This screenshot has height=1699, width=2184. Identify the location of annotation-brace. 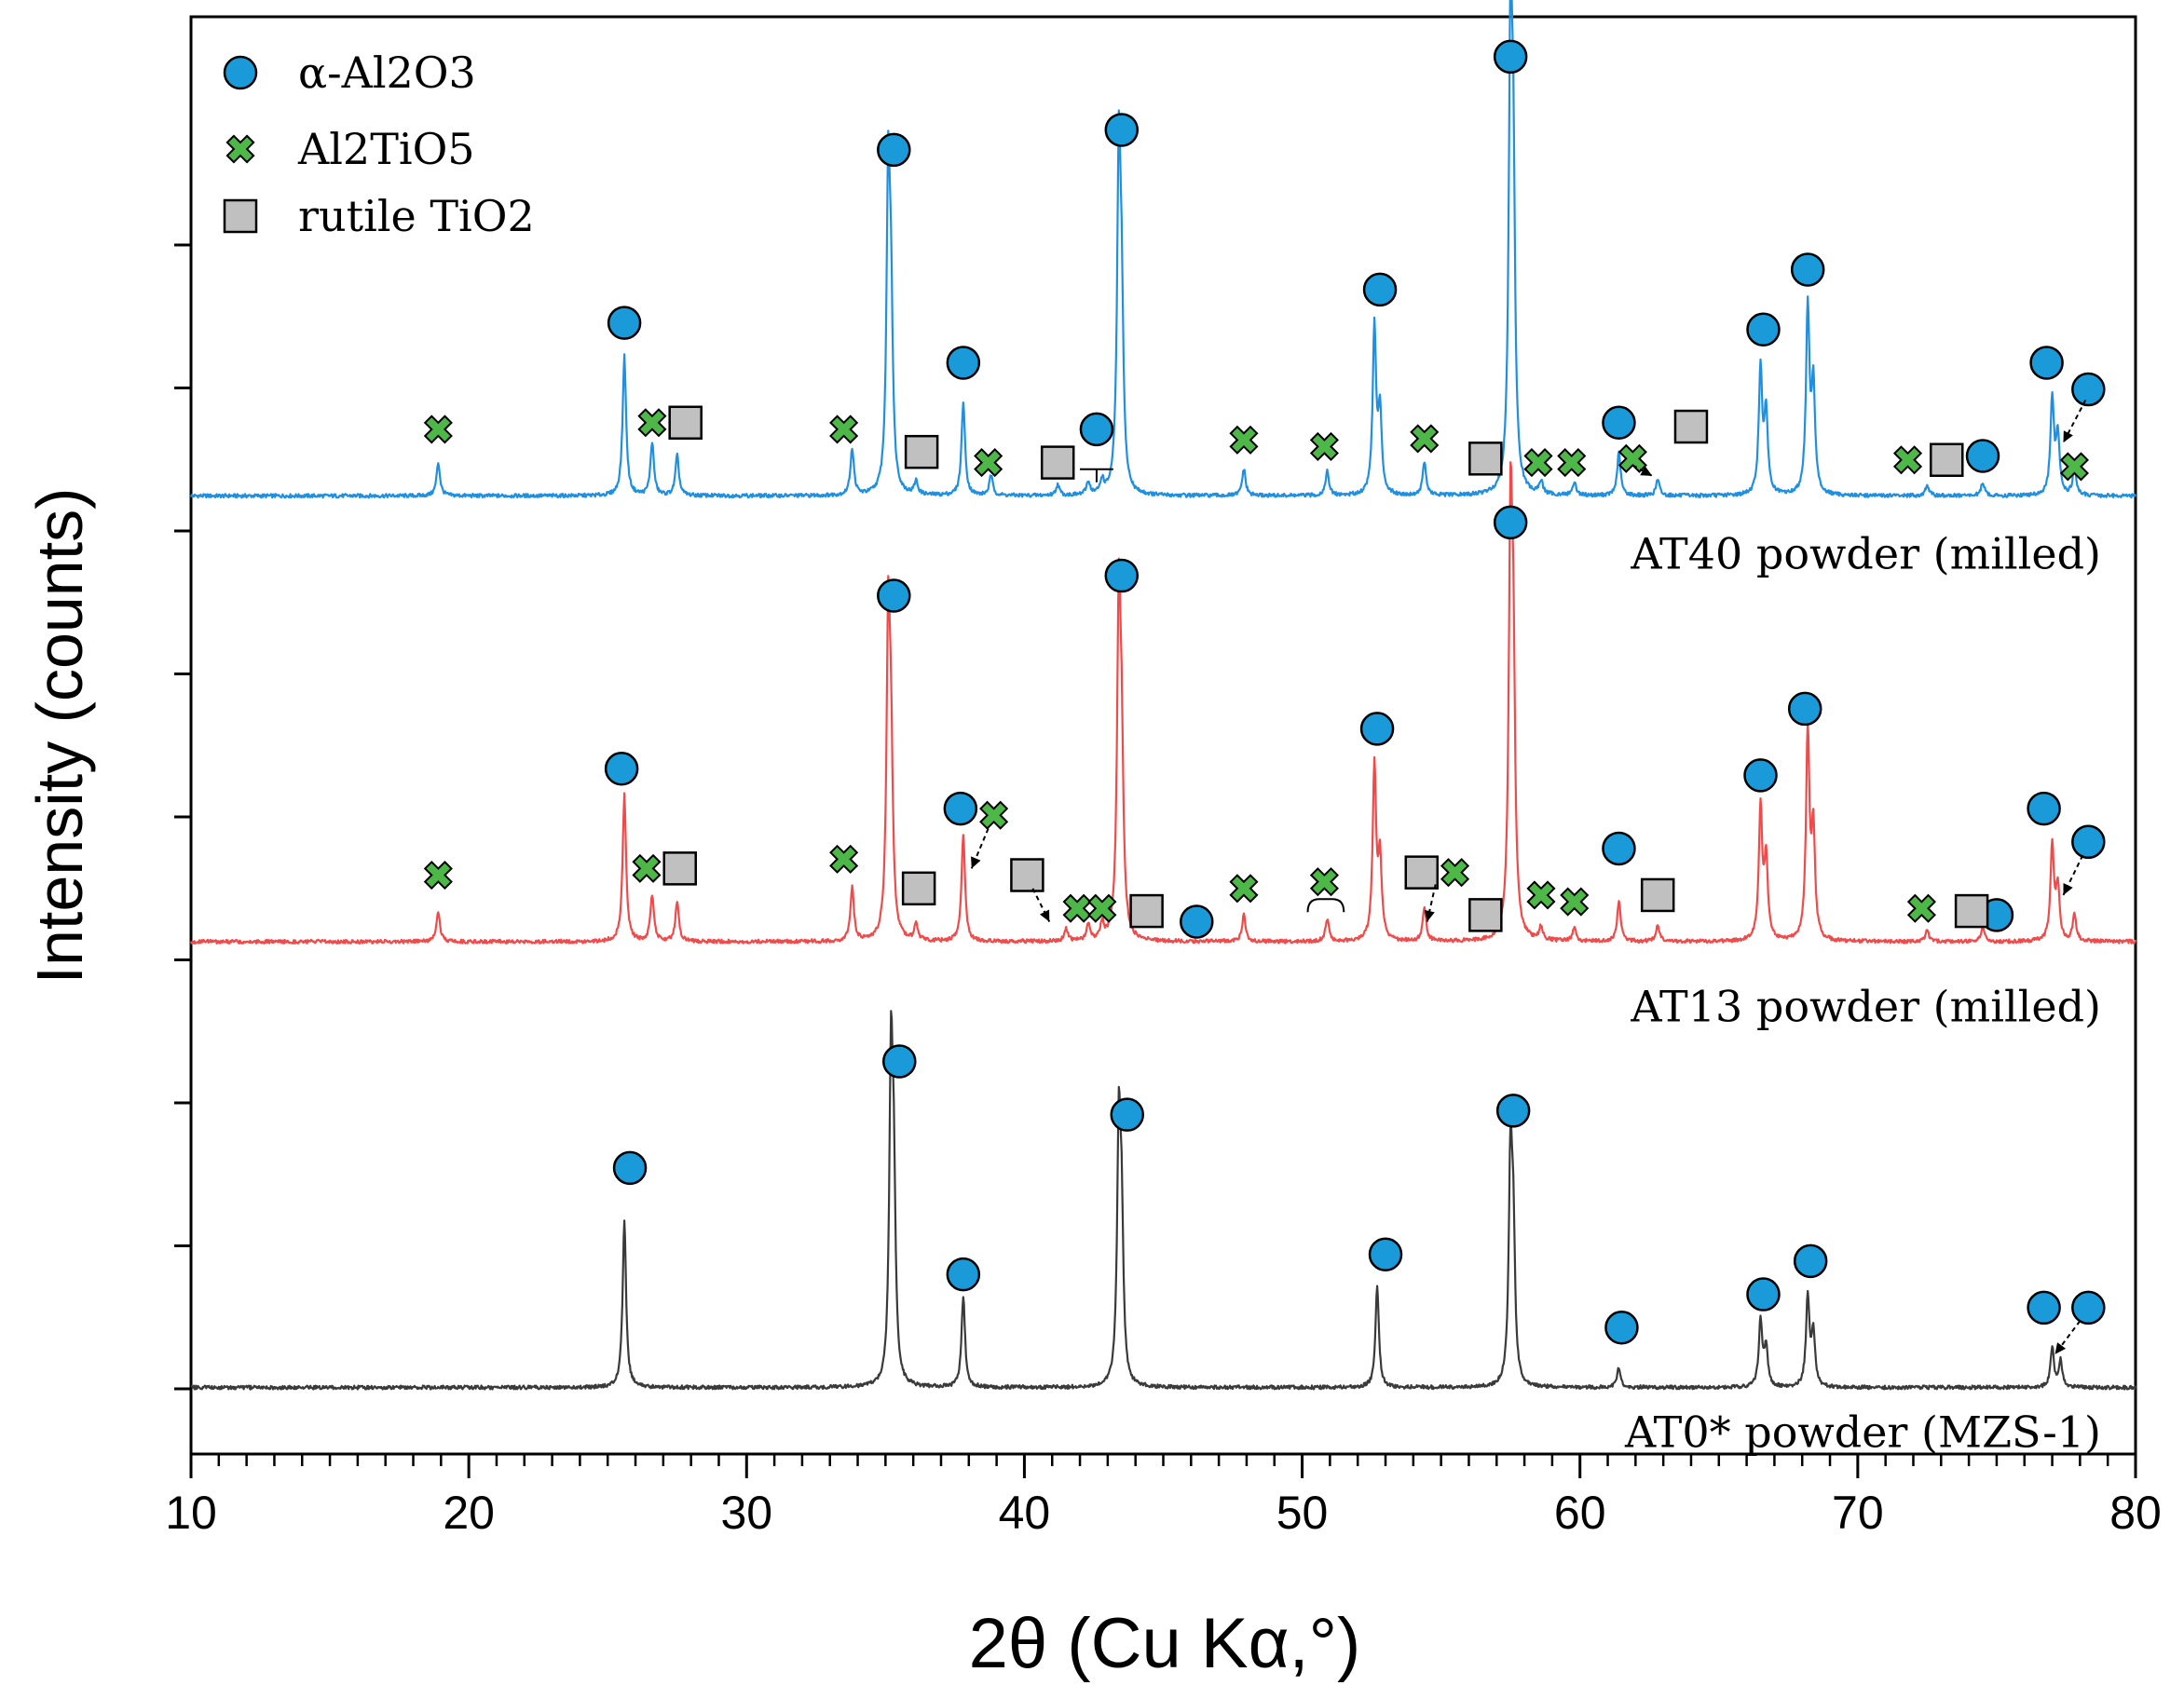
(1325, 906).